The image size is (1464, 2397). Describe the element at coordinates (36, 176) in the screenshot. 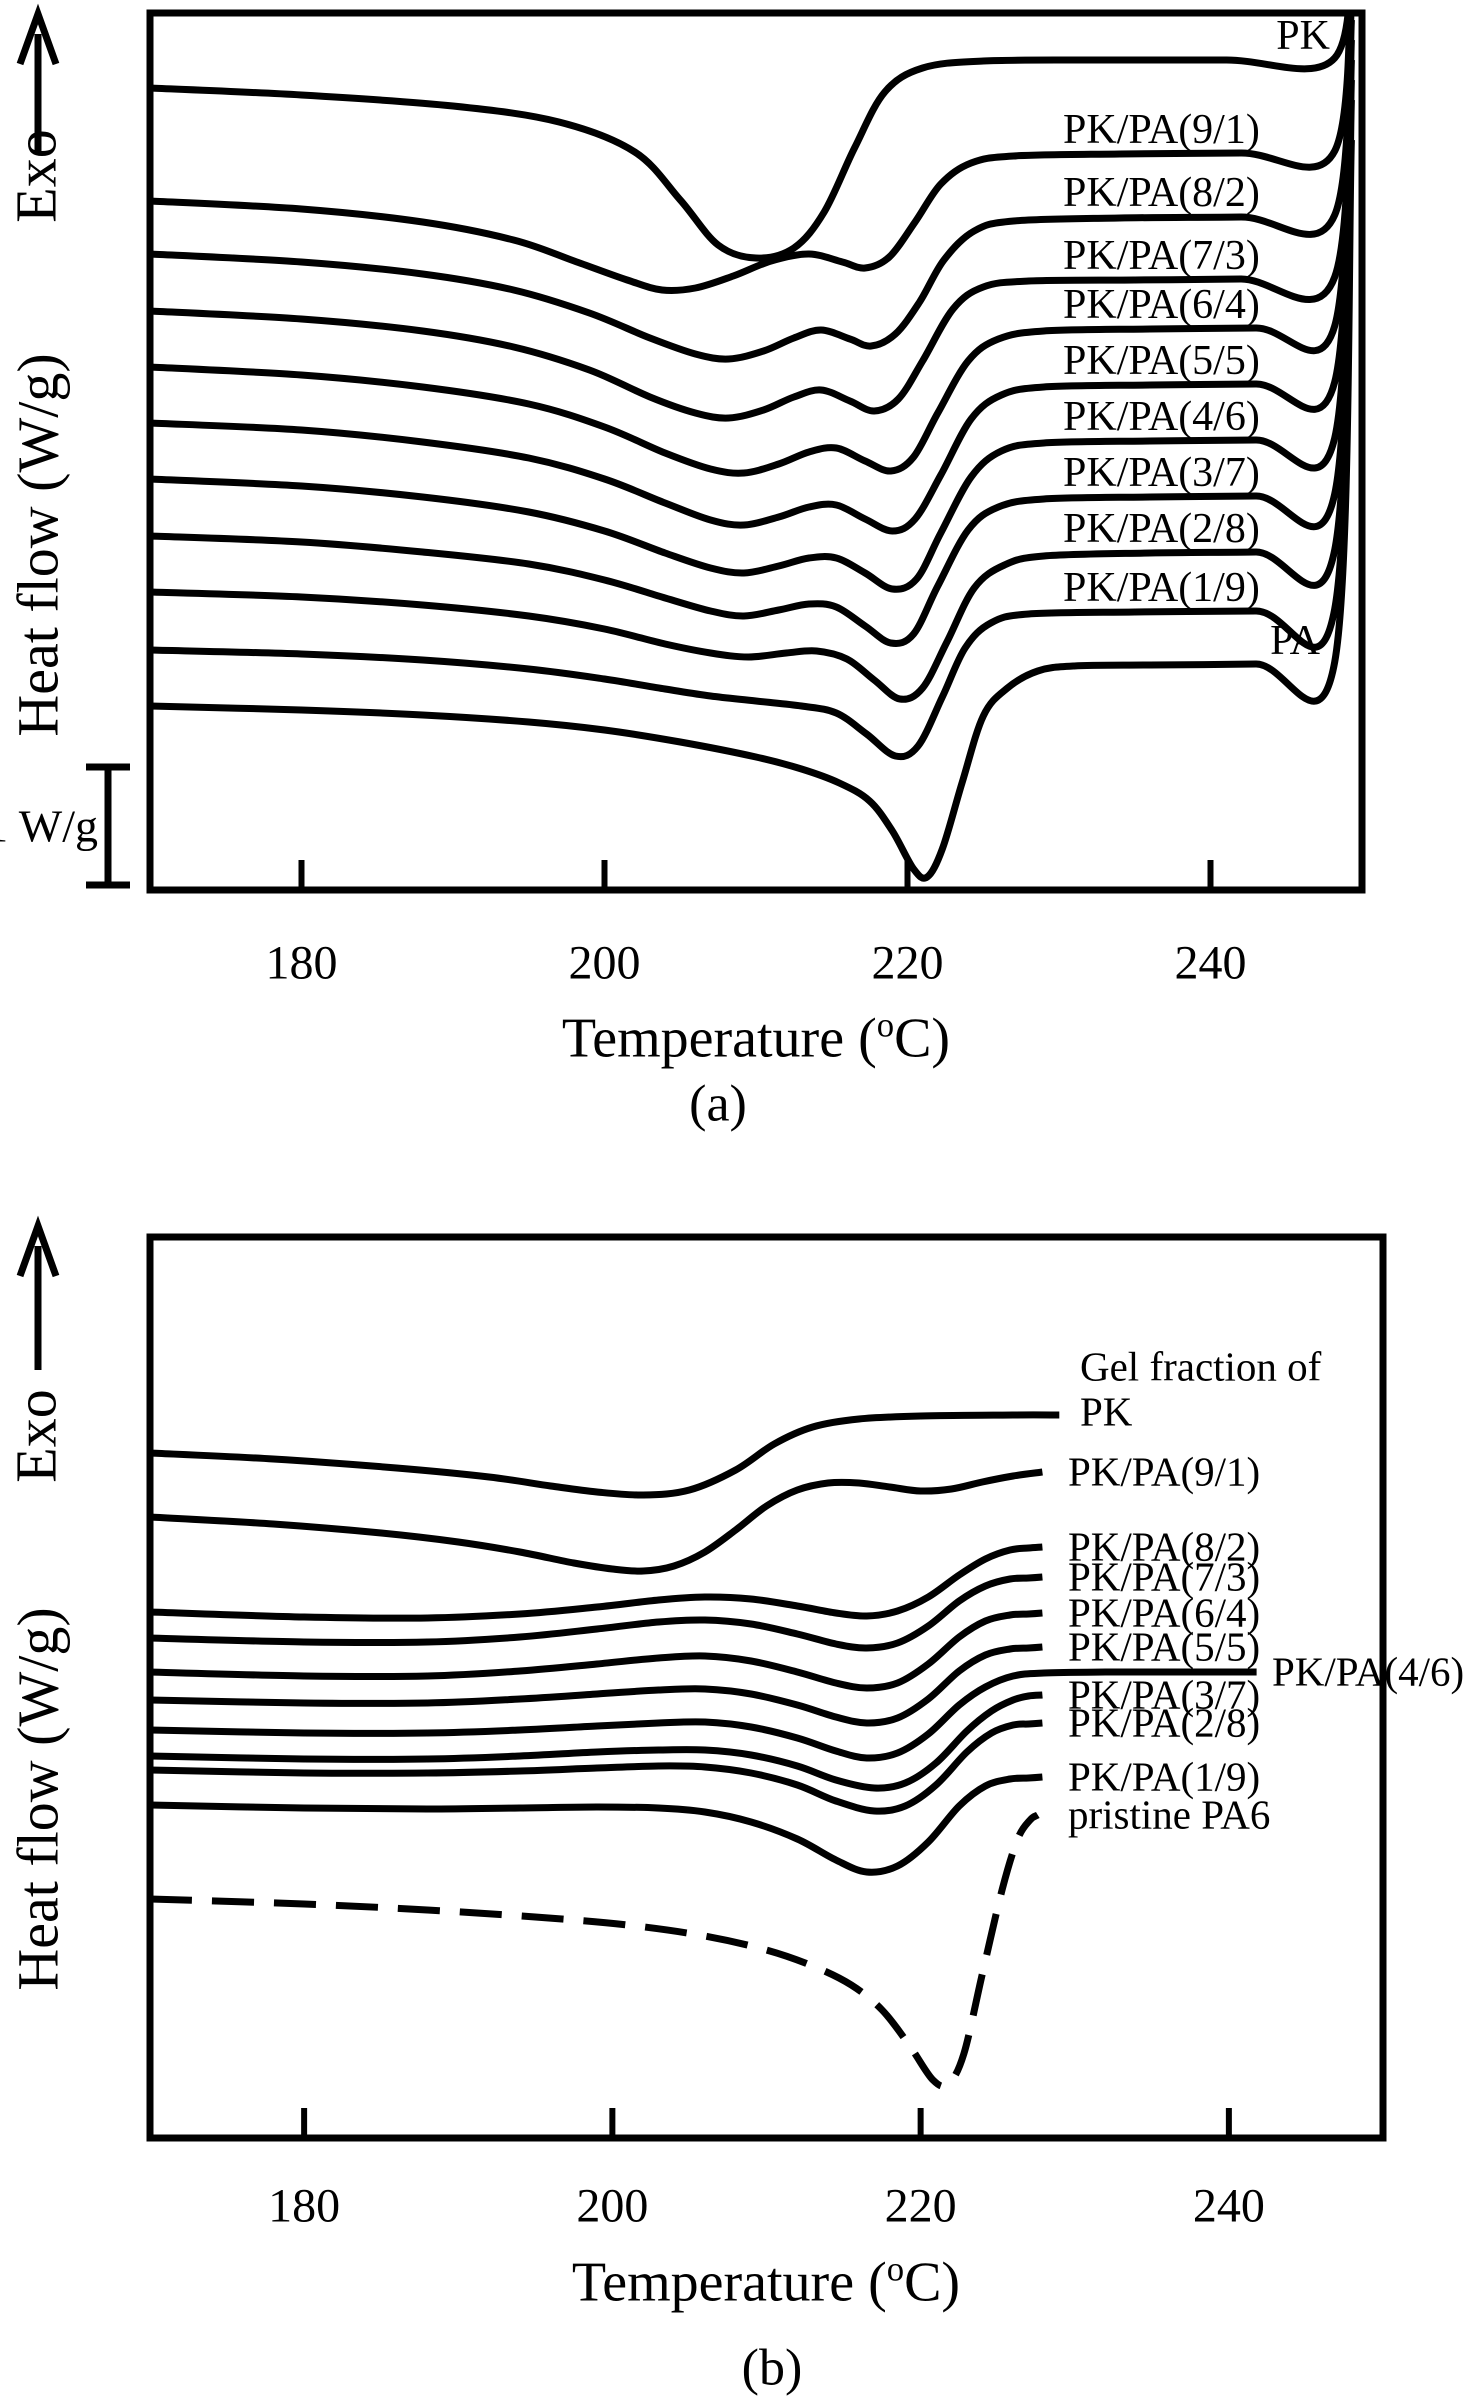

I see `exo-axis-label-a: Exo` at that location.